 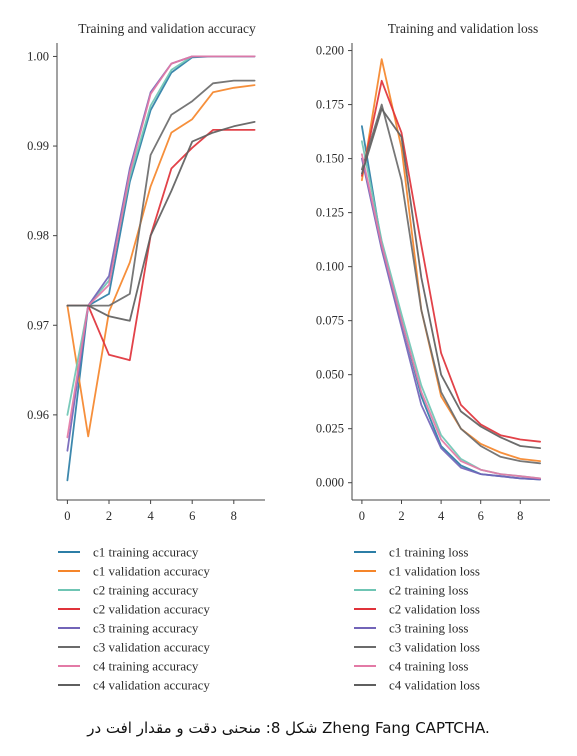 I want to click on series-line-c4-validation-loss, so click(x=450, y=279).